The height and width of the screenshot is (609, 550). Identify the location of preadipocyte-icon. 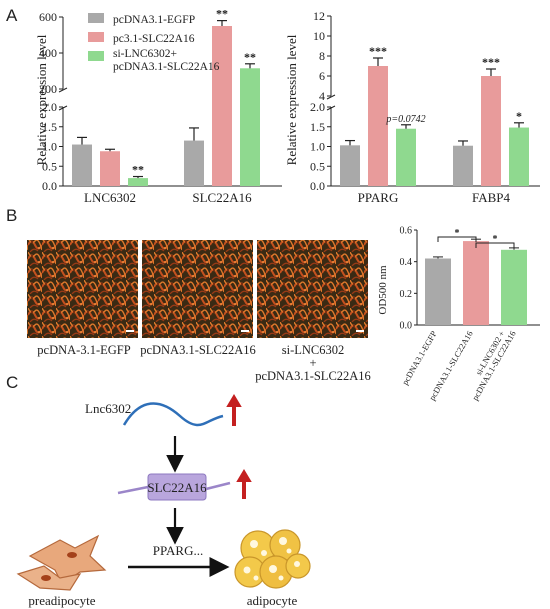
(61, 562).